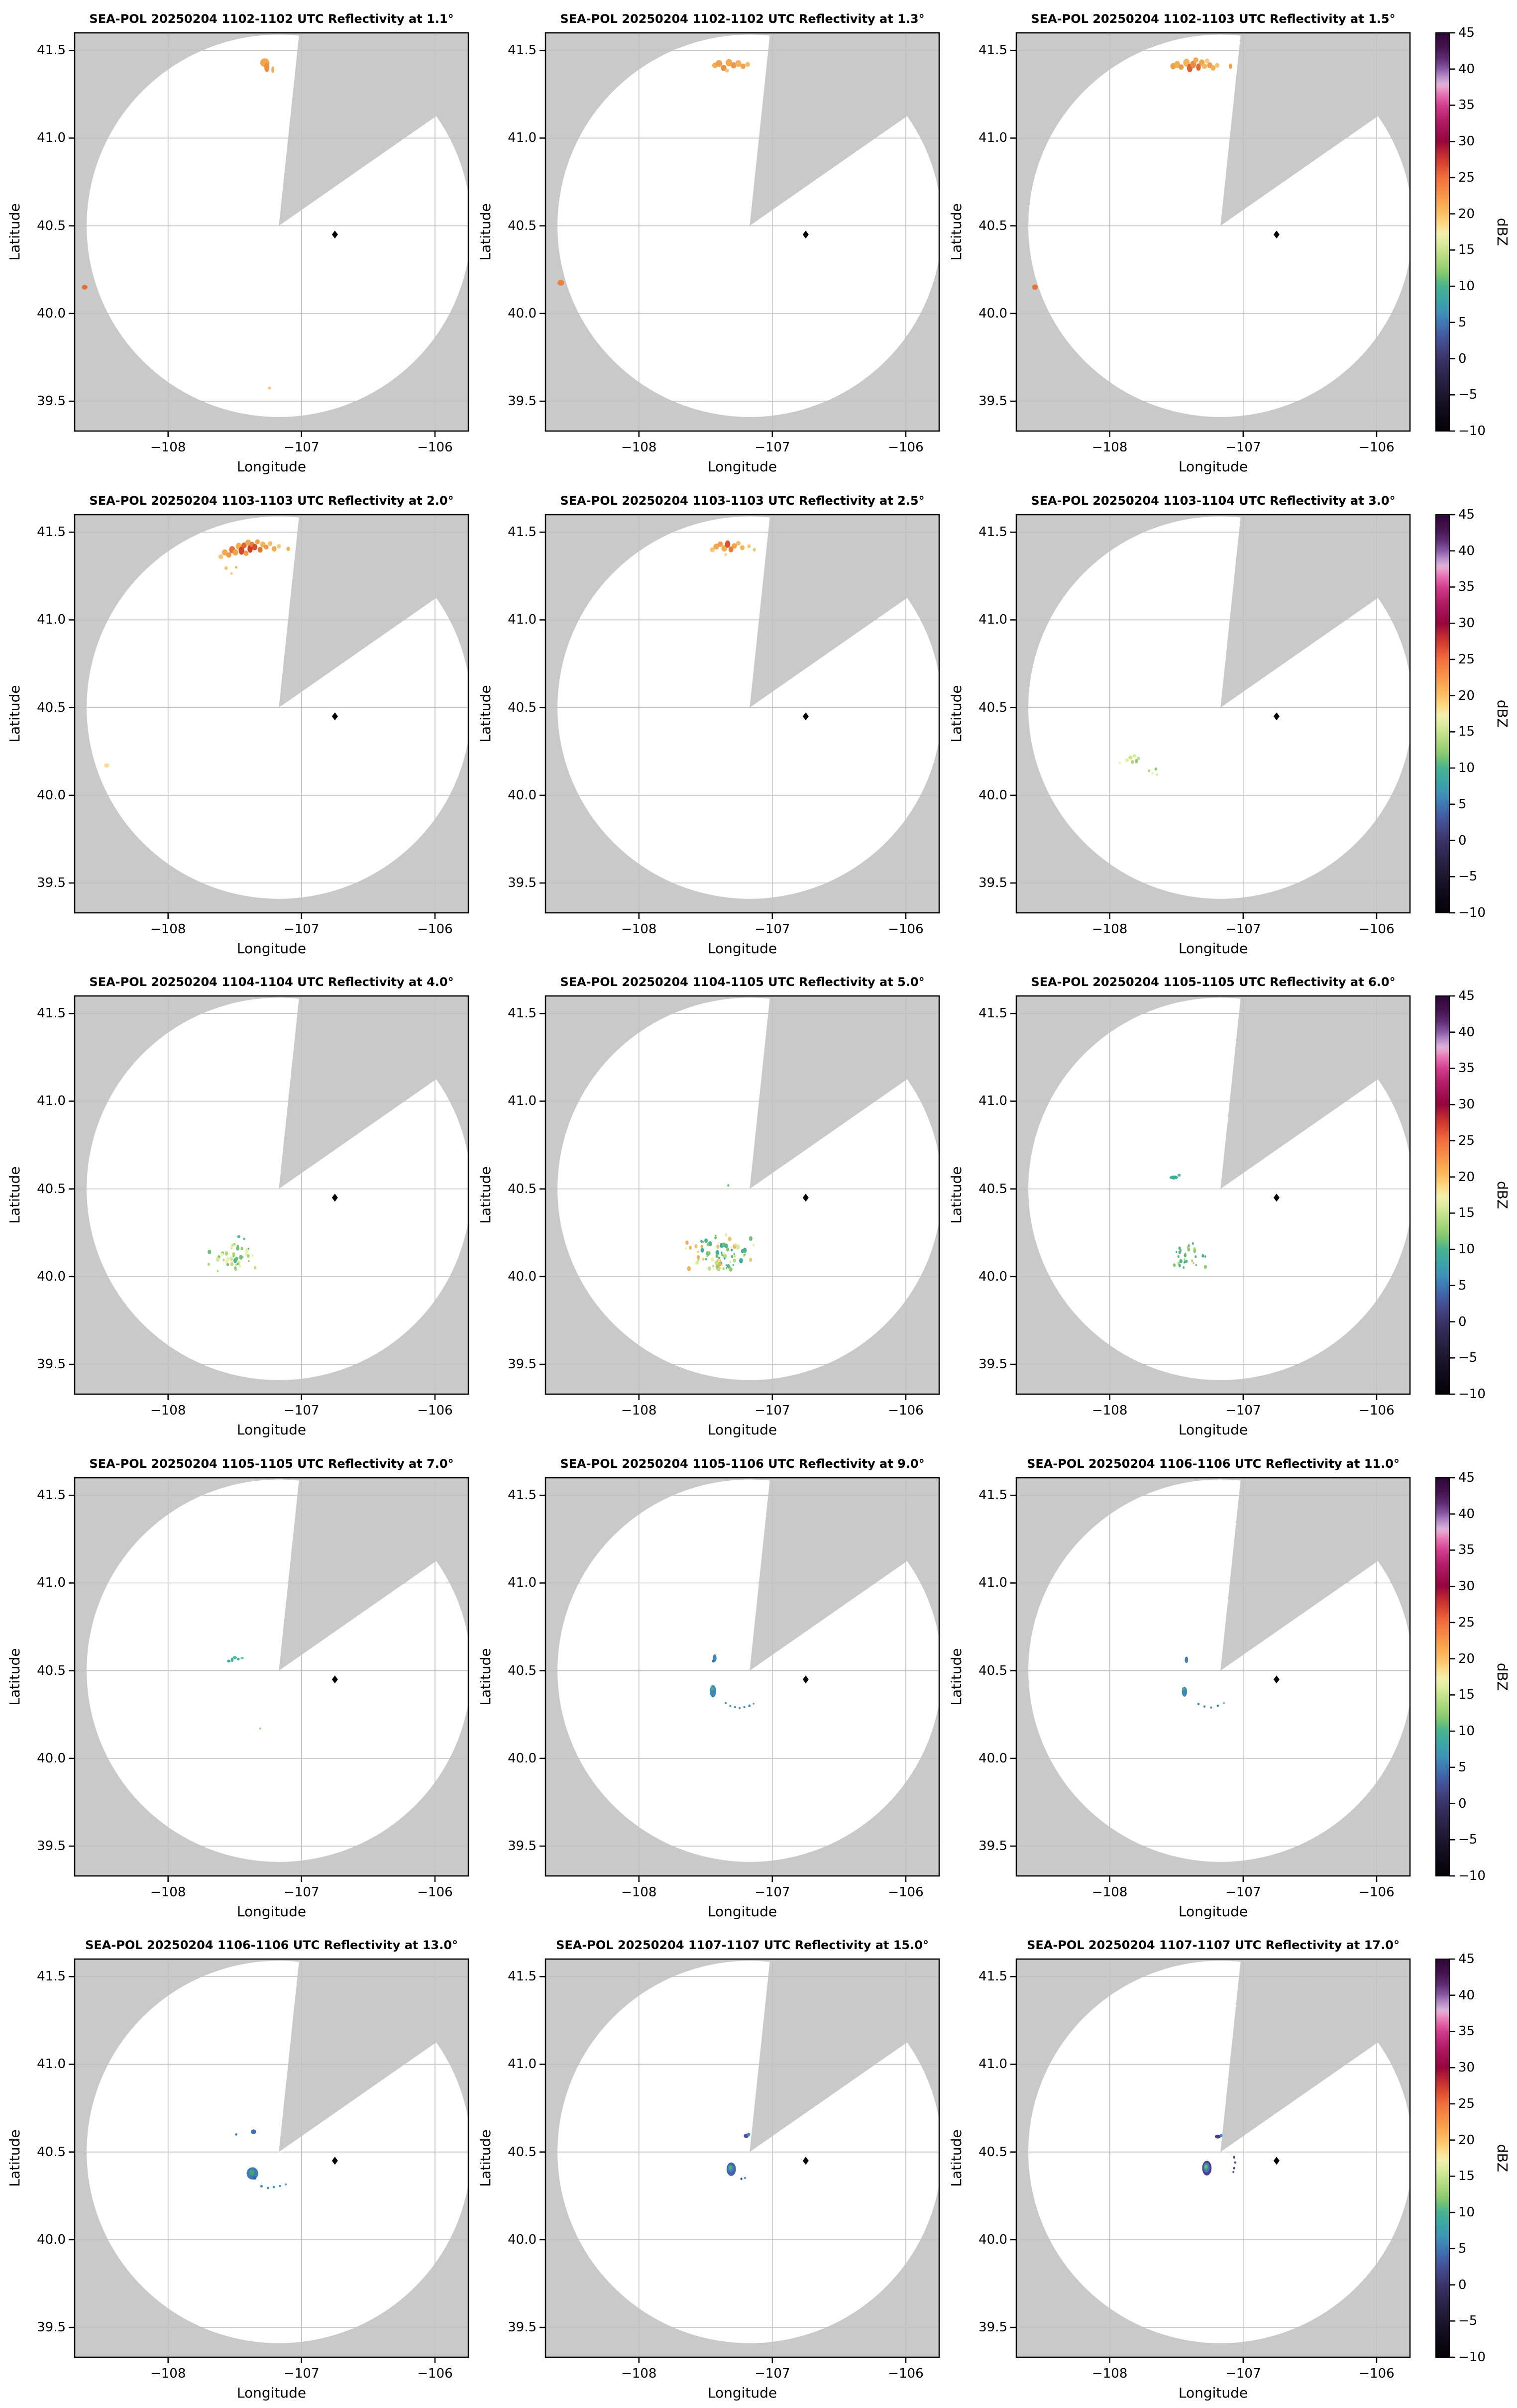 This screenshot has width=1517, height=2408. Describe the element at coordinates (1466, 1104) in the screenshot. I see `colorbar-tick-label: 30` at that location.